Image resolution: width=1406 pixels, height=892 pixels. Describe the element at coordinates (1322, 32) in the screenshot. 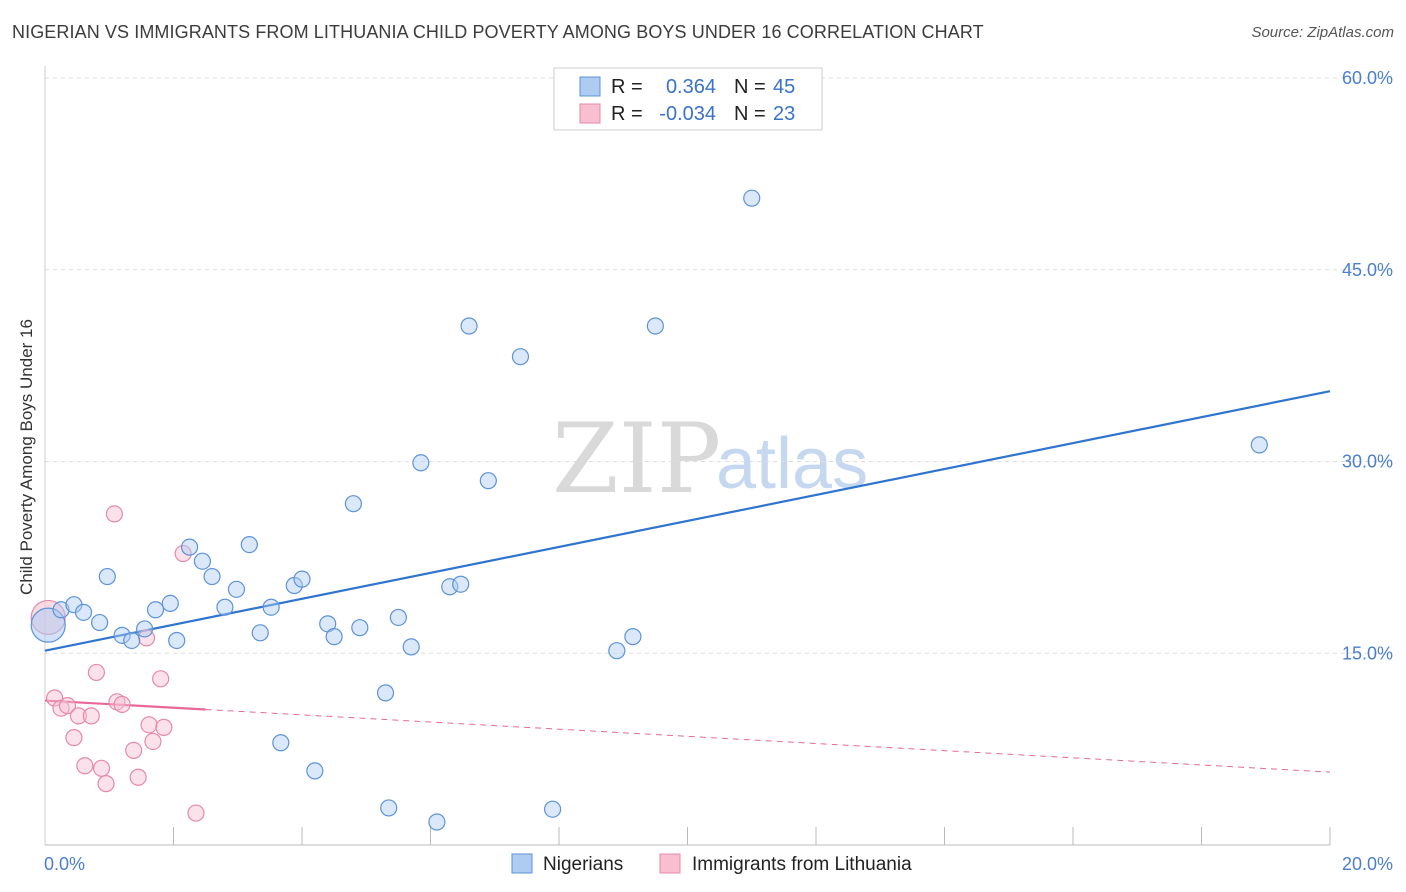

I see `source-label: Source: ZipAtlas.com` at that location.